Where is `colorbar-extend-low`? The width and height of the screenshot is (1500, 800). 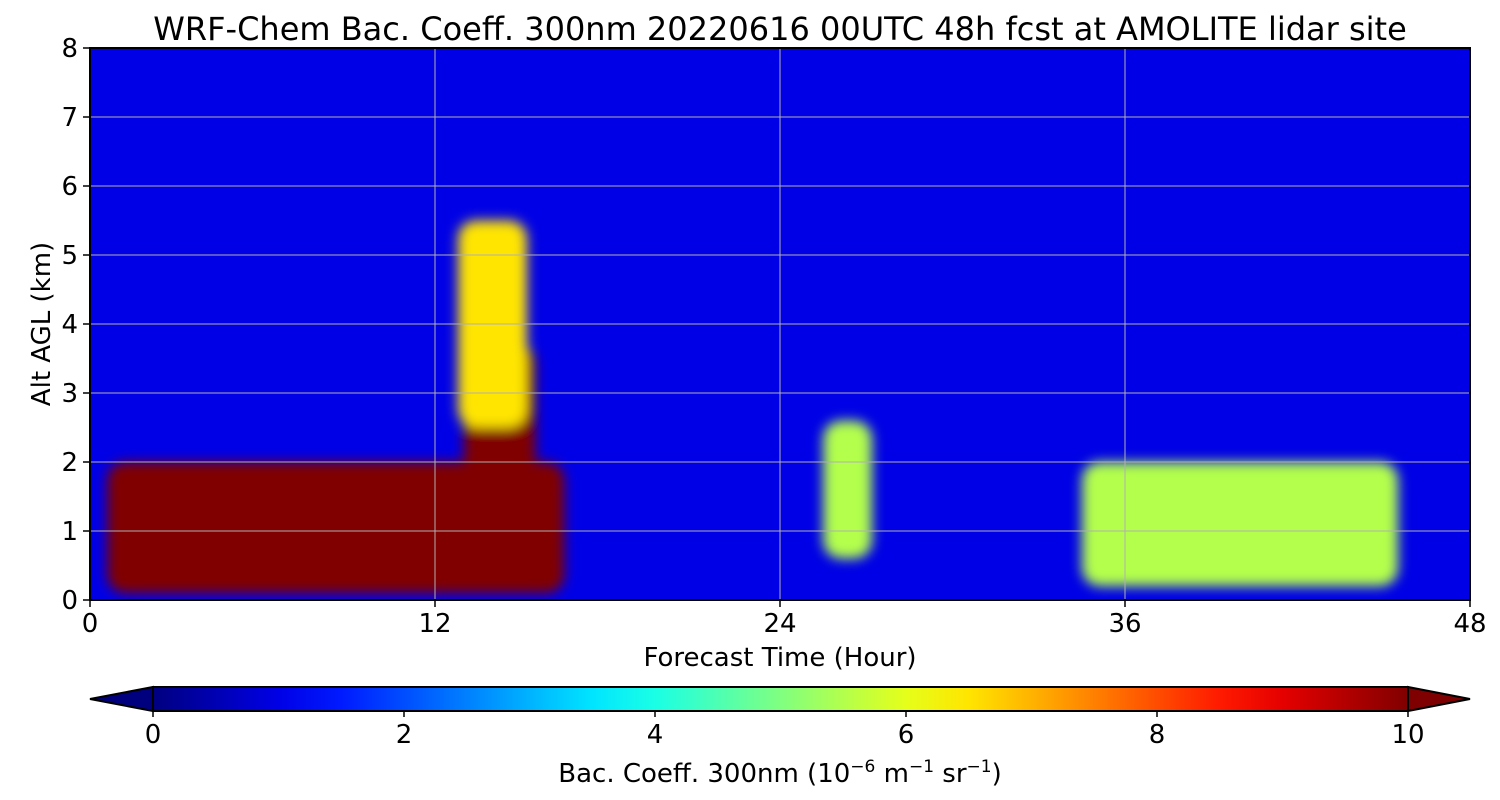
colorbar-extend-low is located at coordinates (121, 699).